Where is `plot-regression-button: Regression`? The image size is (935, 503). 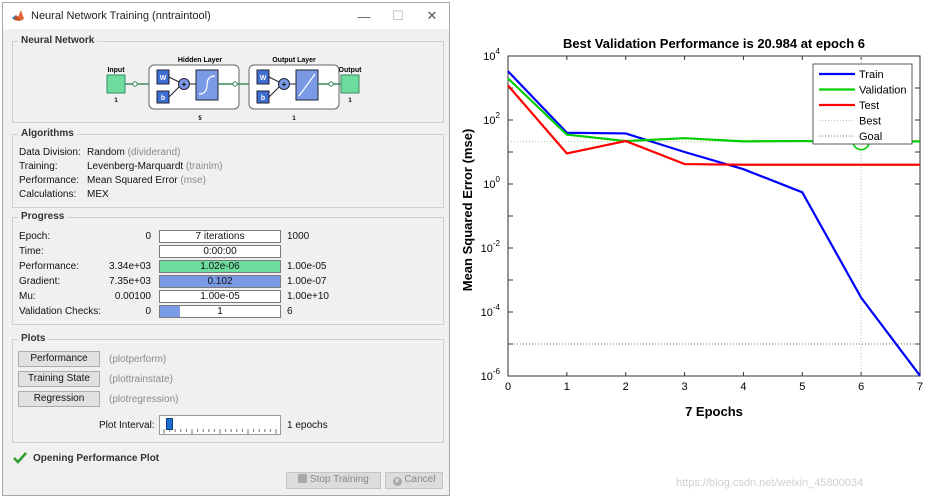 plot-regression-button: Regression is located at coordinates (59, 399).